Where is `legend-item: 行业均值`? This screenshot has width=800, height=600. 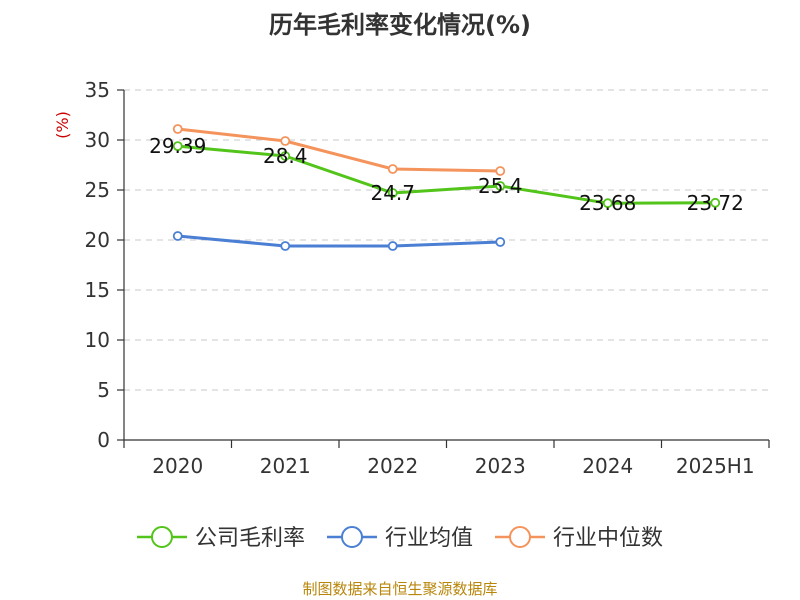
legend-item: 行业均值 is located at coordinates (399, 538).